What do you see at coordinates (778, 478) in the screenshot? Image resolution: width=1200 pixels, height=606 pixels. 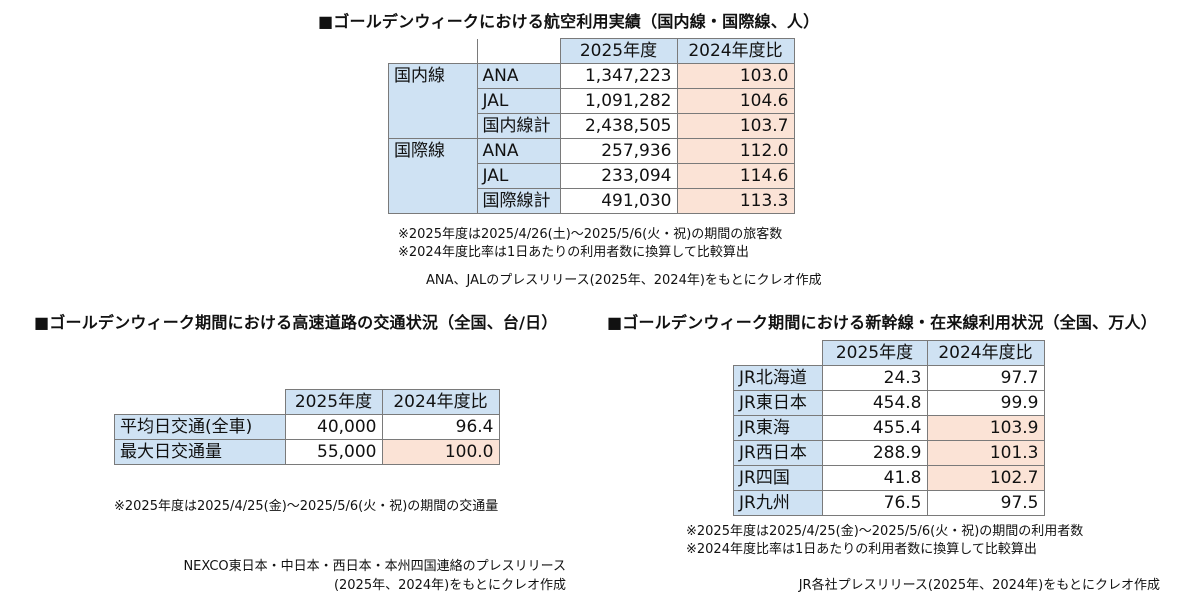 I see `rail-row-label: JR四国` at bounding box center [778, 478].